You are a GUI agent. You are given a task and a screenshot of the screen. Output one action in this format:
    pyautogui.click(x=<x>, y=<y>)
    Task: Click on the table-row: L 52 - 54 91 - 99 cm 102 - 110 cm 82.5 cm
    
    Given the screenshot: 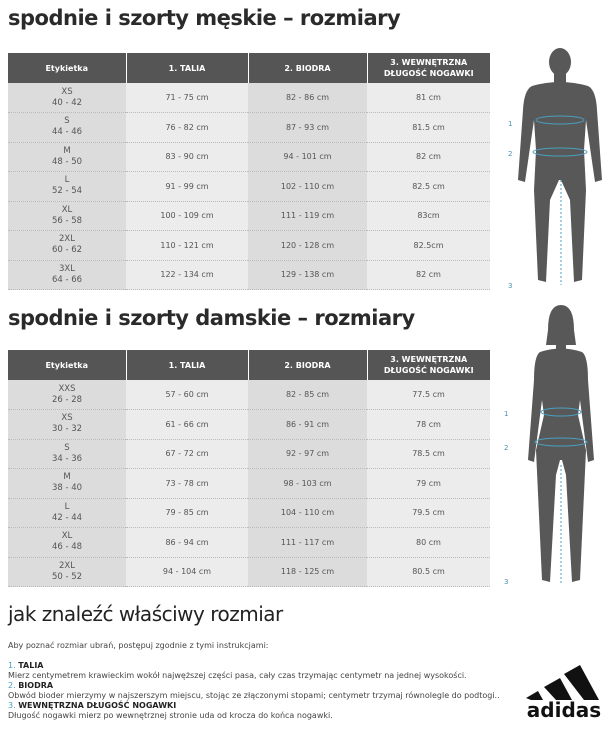 What is the action you would take?
    pyautogui.click(x=249, y=186)
    